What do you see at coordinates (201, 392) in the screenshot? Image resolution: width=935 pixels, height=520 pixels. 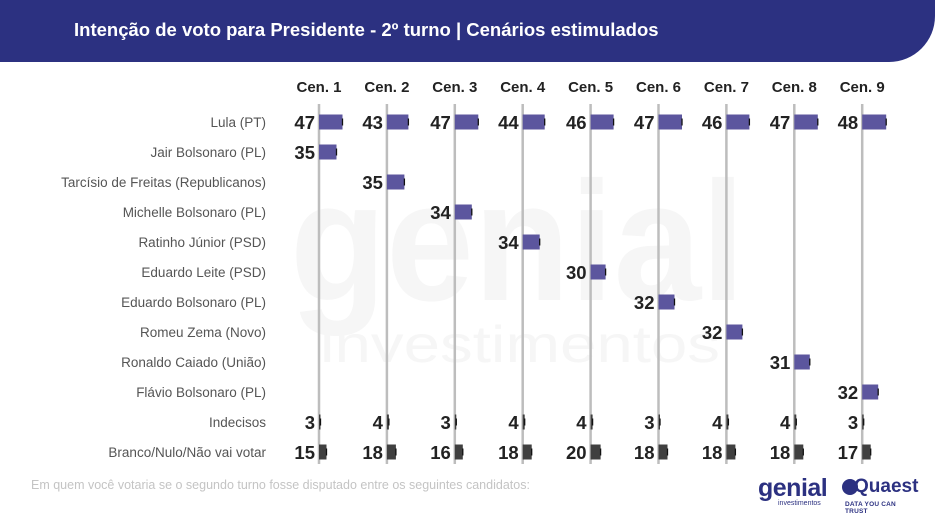 I see `row-label: Flávio Bolsonaro (PL)` at bounding box center [201, 392].